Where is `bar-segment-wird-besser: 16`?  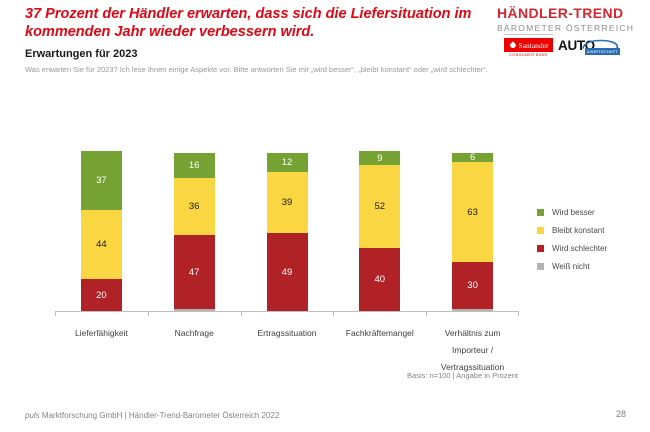
bar-segment-wird-besser: 16 is located at coordinates (194, 165).